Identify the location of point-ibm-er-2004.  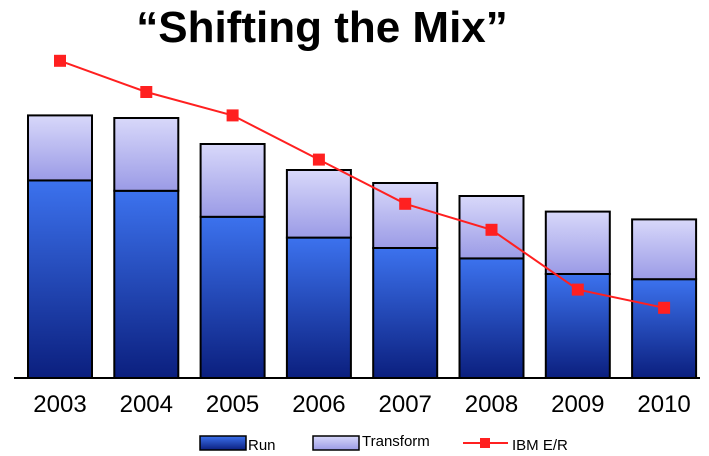
(146, 92).